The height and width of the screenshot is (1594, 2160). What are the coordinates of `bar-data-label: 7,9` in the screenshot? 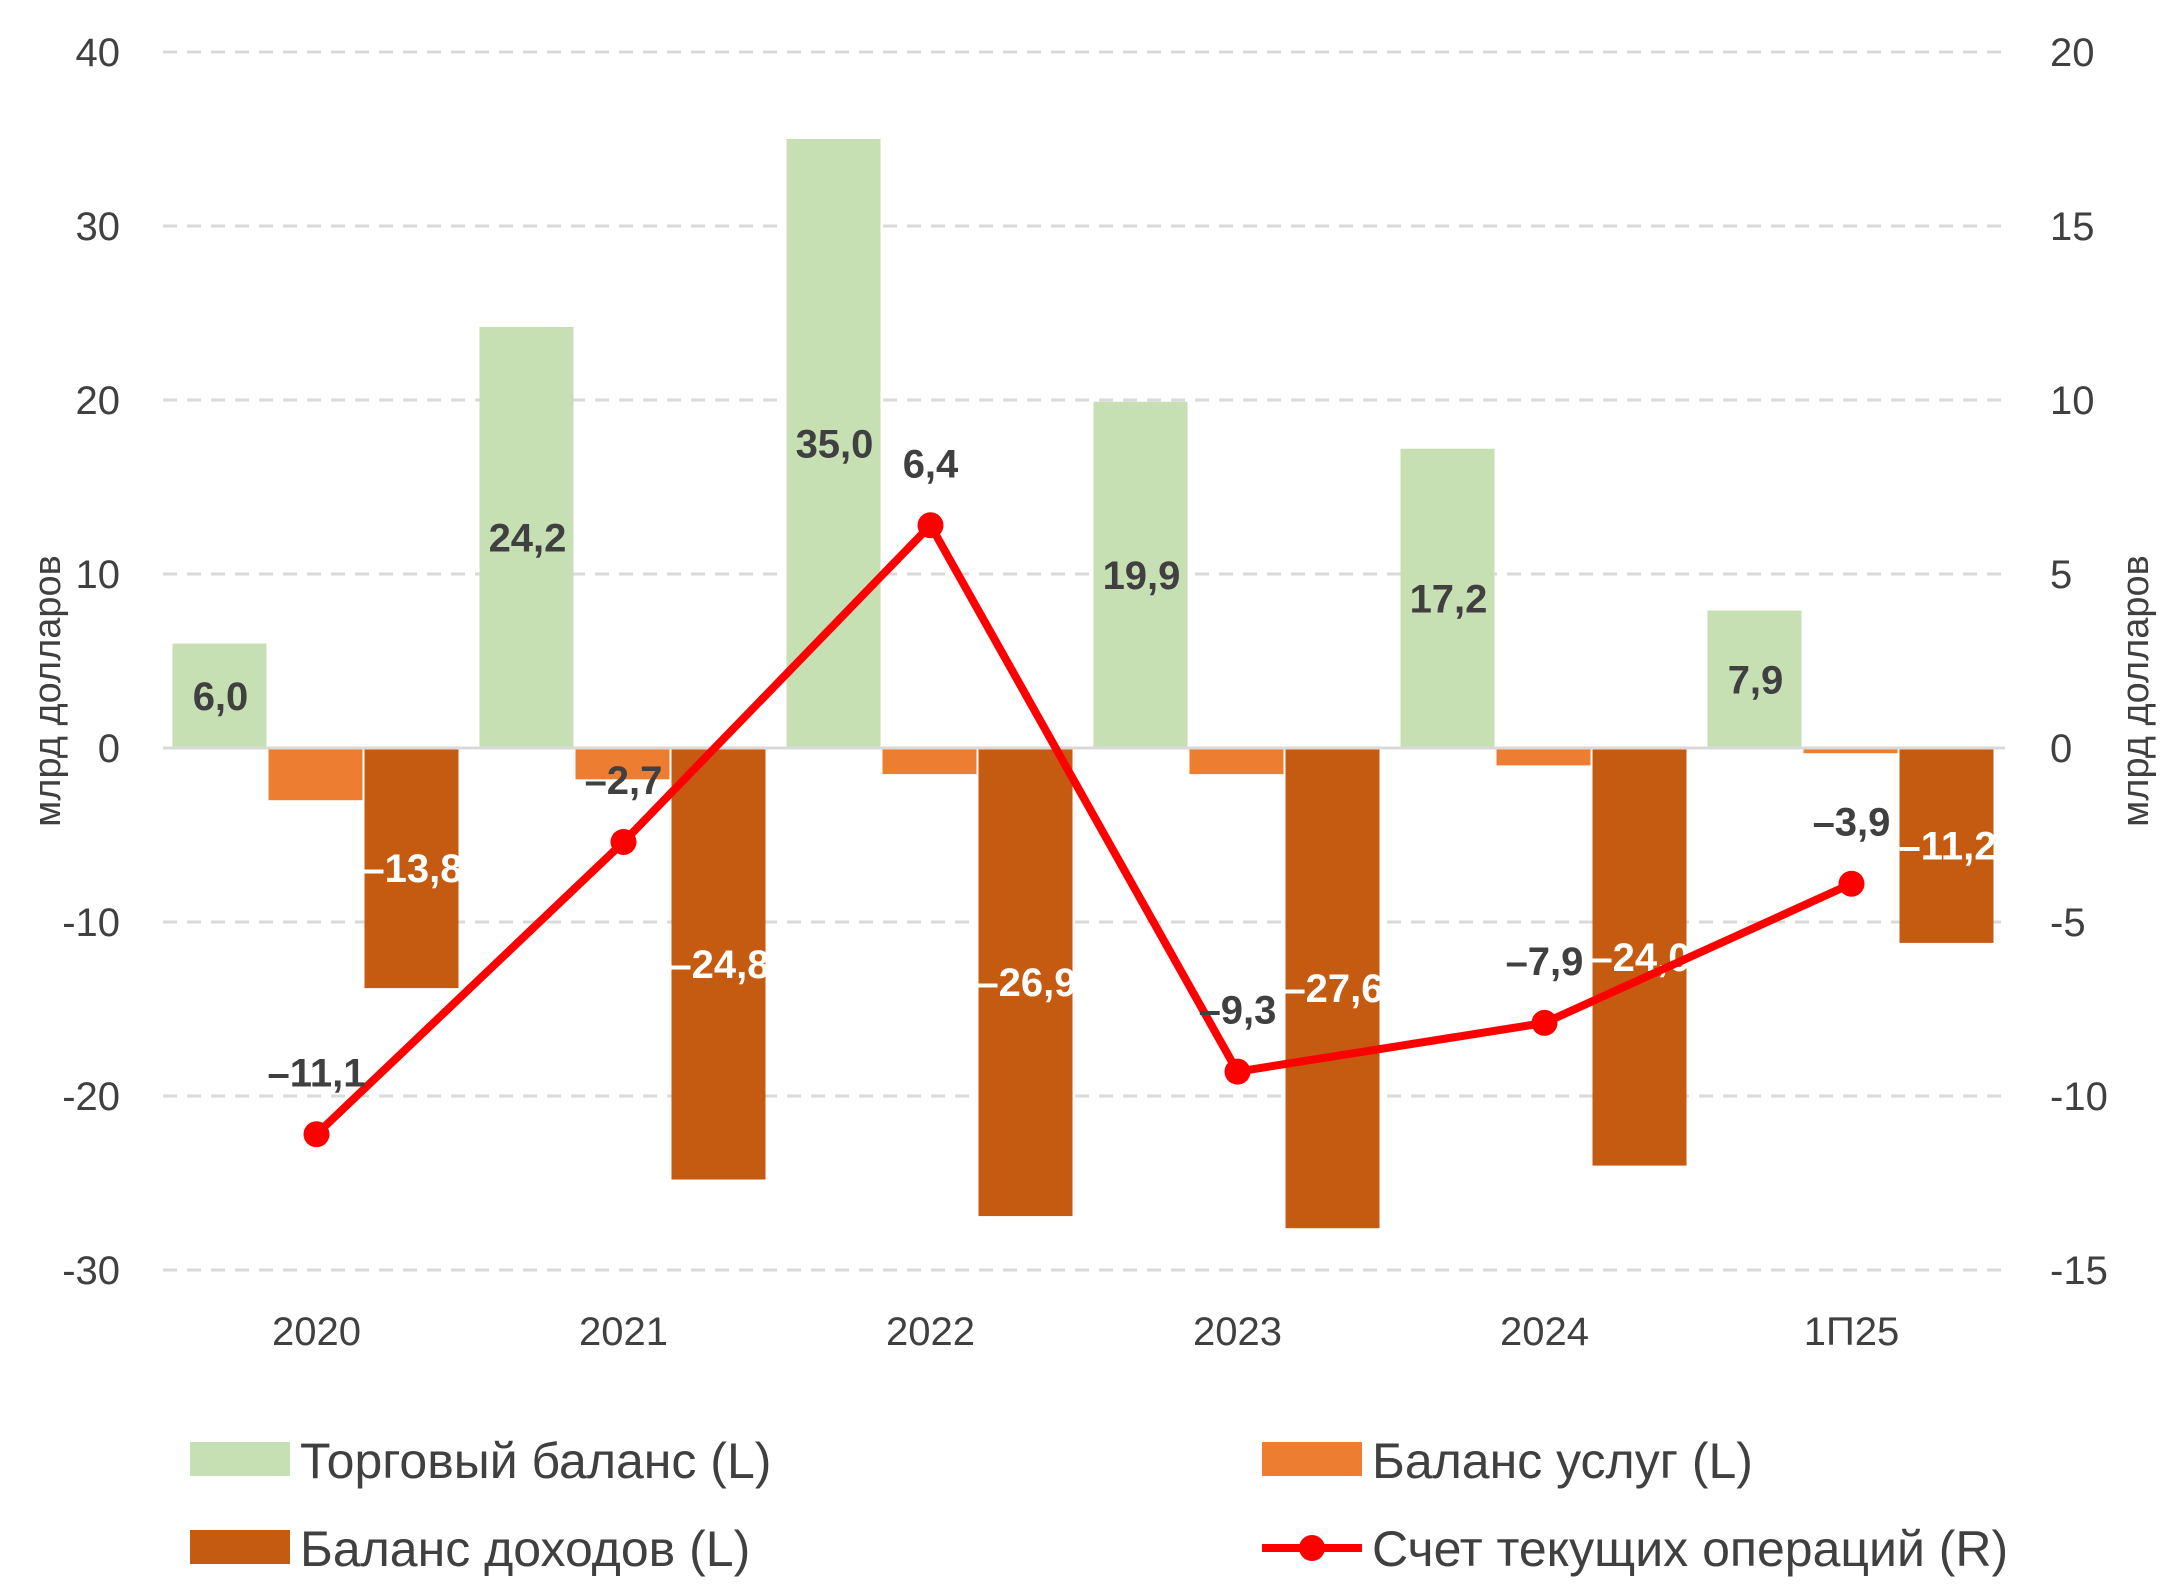 It's located at (1756, 680).